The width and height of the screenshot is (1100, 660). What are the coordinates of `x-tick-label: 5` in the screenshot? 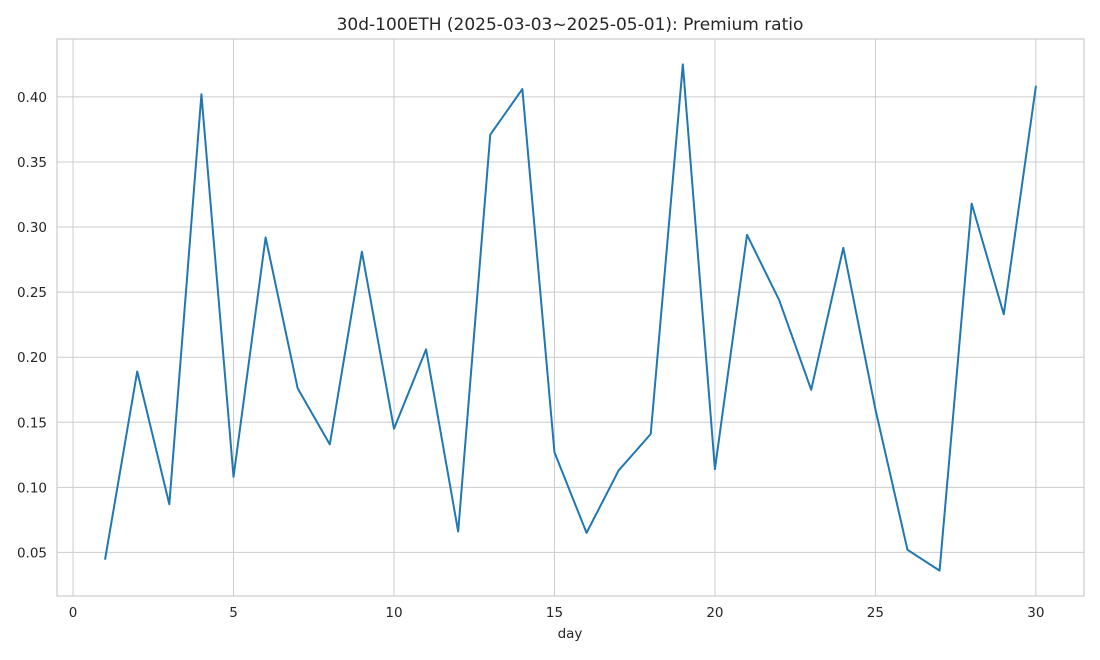 It's located at (233, 613).